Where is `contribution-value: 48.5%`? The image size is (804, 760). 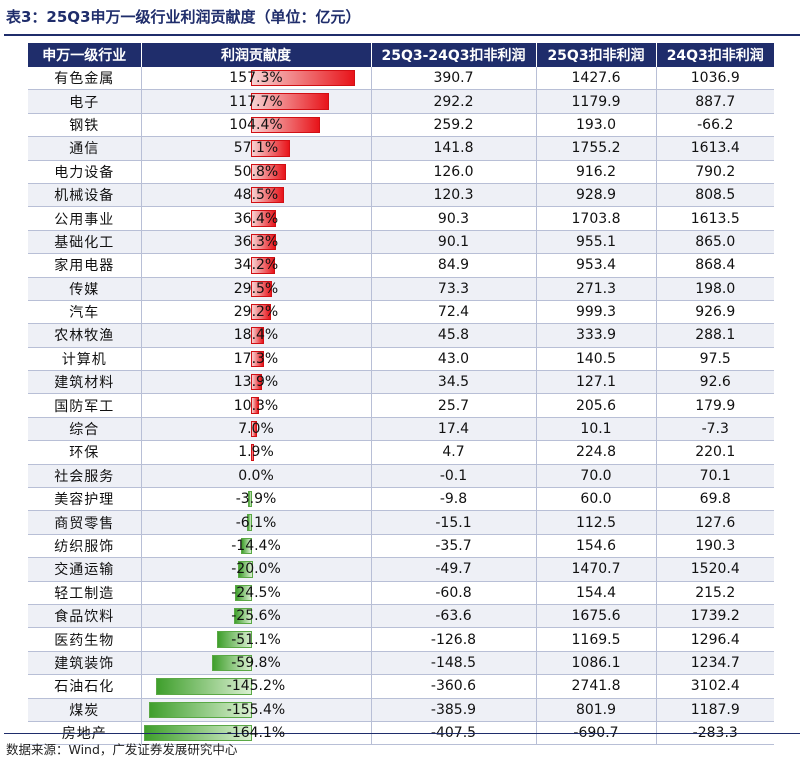
contribution-value: 48.5% is located at coordinates (256, 195).